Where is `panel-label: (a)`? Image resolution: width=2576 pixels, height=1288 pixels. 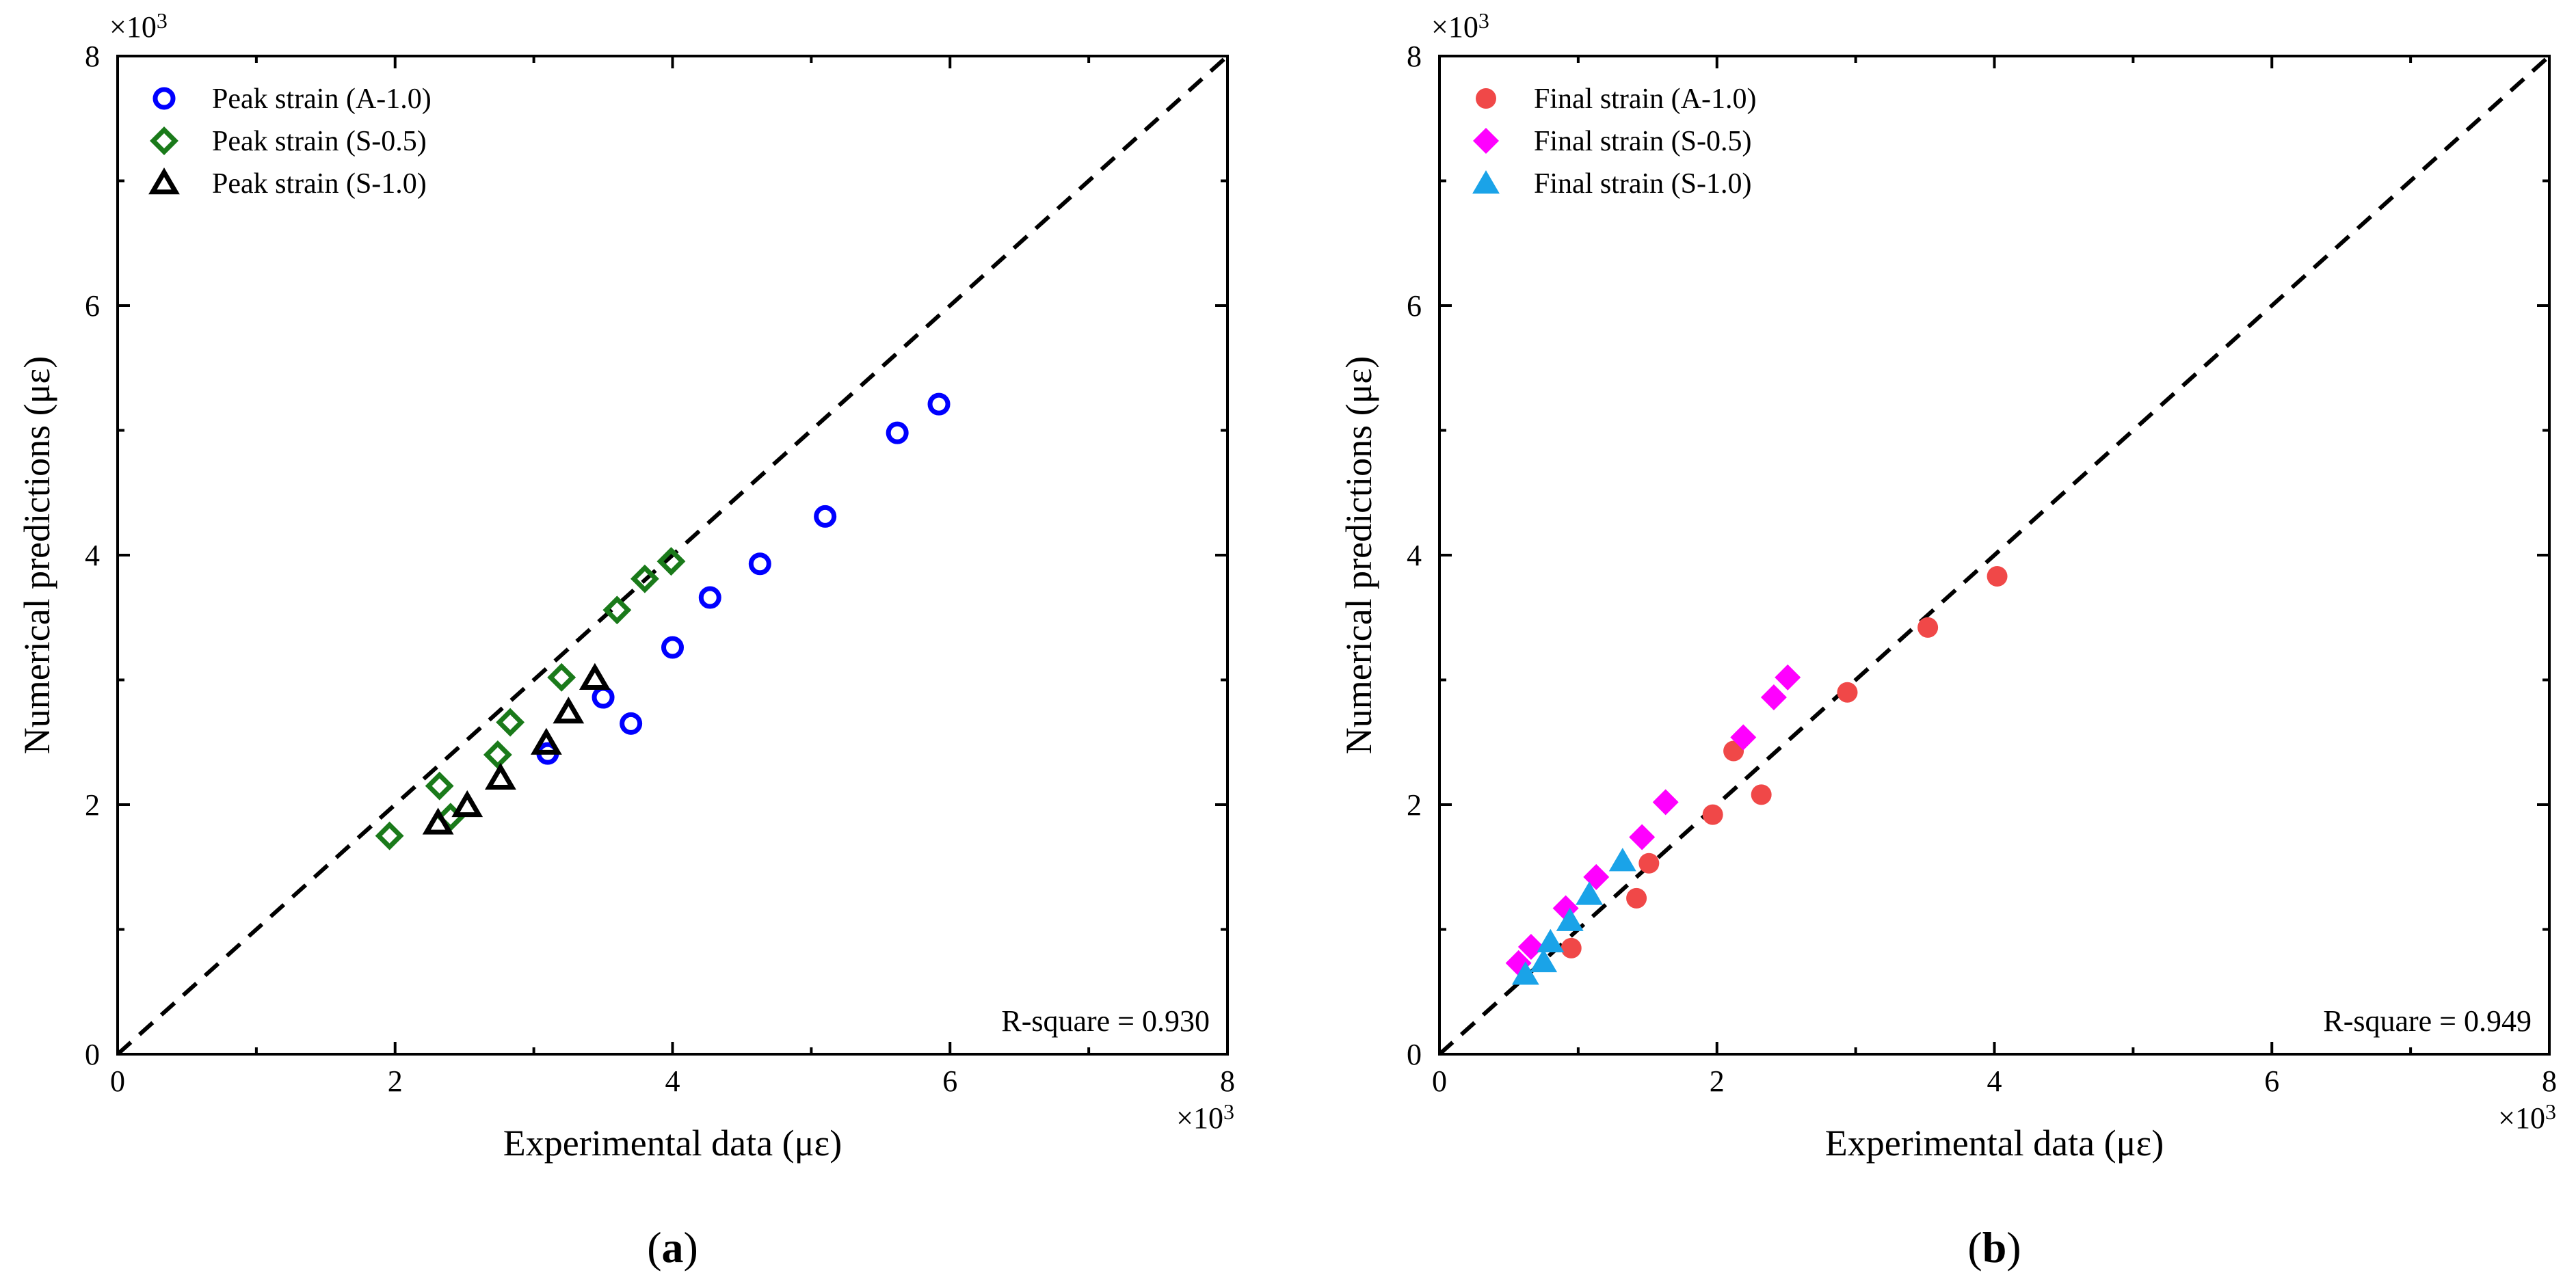 panel-label: (a) is located at coordinates (672, 1247).